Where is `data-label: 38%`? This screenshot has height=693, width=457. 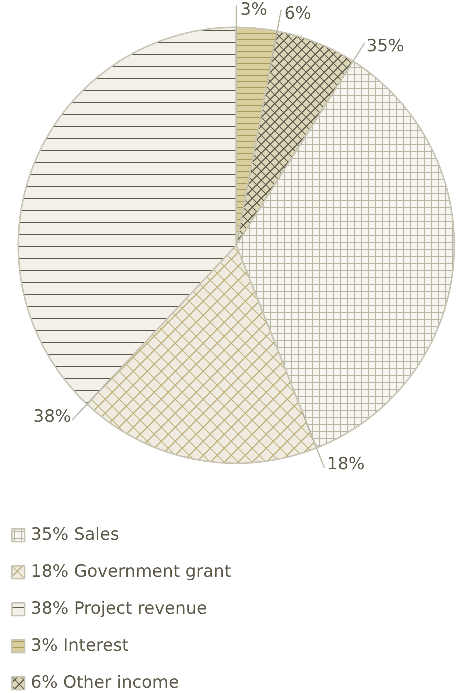 data-label: 38% is located at coordinates (53, 417).